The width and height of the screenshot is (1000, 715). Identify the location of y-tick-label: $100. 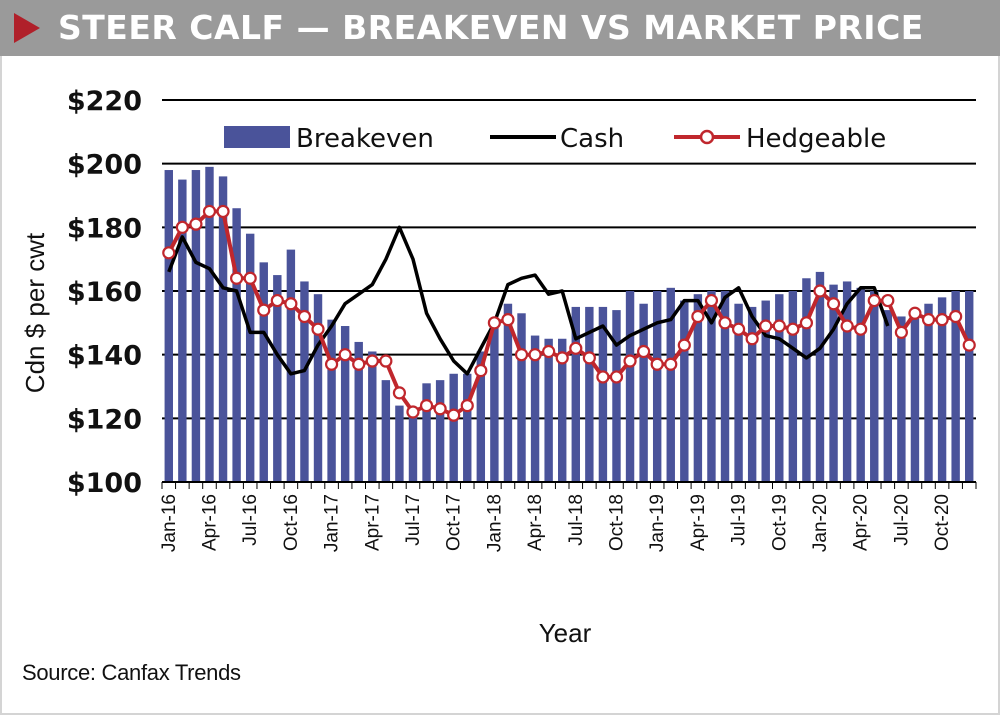
(104, 483).